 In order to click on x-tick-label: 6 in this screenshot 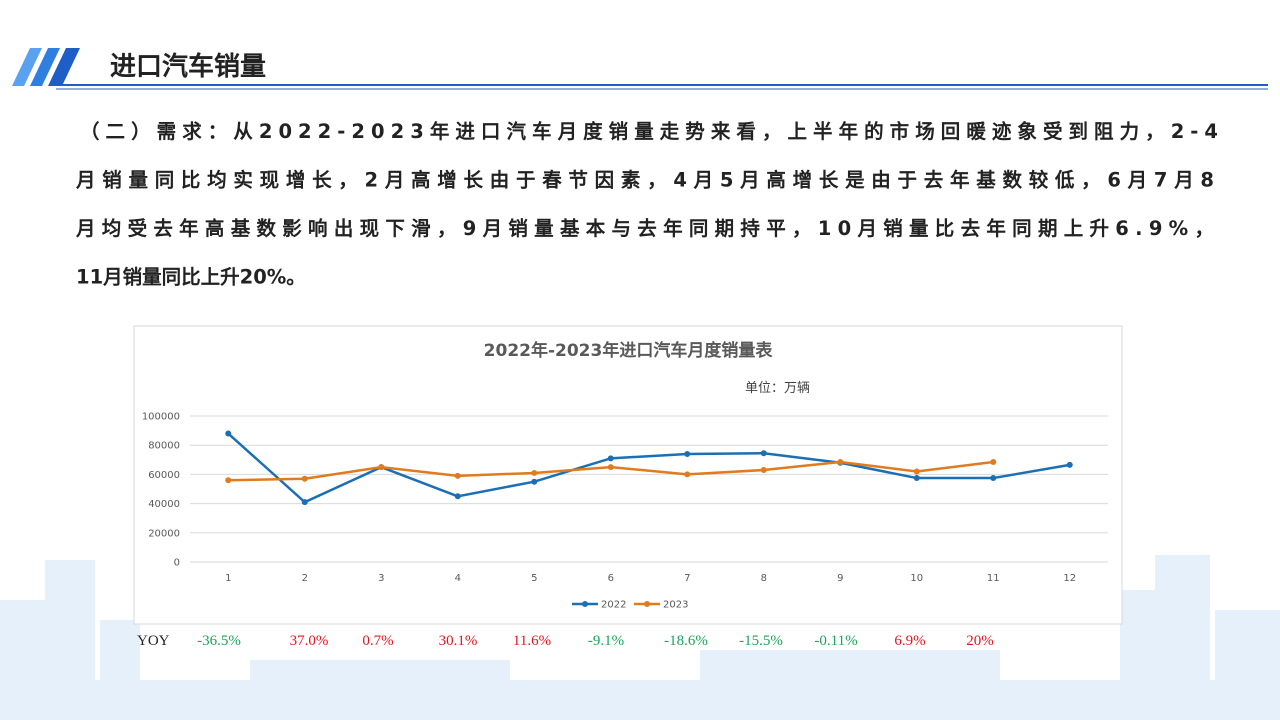, I will do `click(611, 578)`.